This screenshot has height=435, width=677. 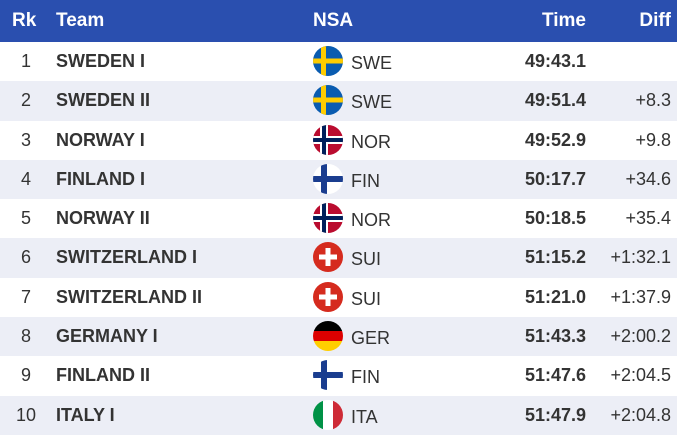 What do you see at coordinates (555, 336) in the screenshot?
I see `time-cell: 51:43.3` at bounding box center [555, 336].